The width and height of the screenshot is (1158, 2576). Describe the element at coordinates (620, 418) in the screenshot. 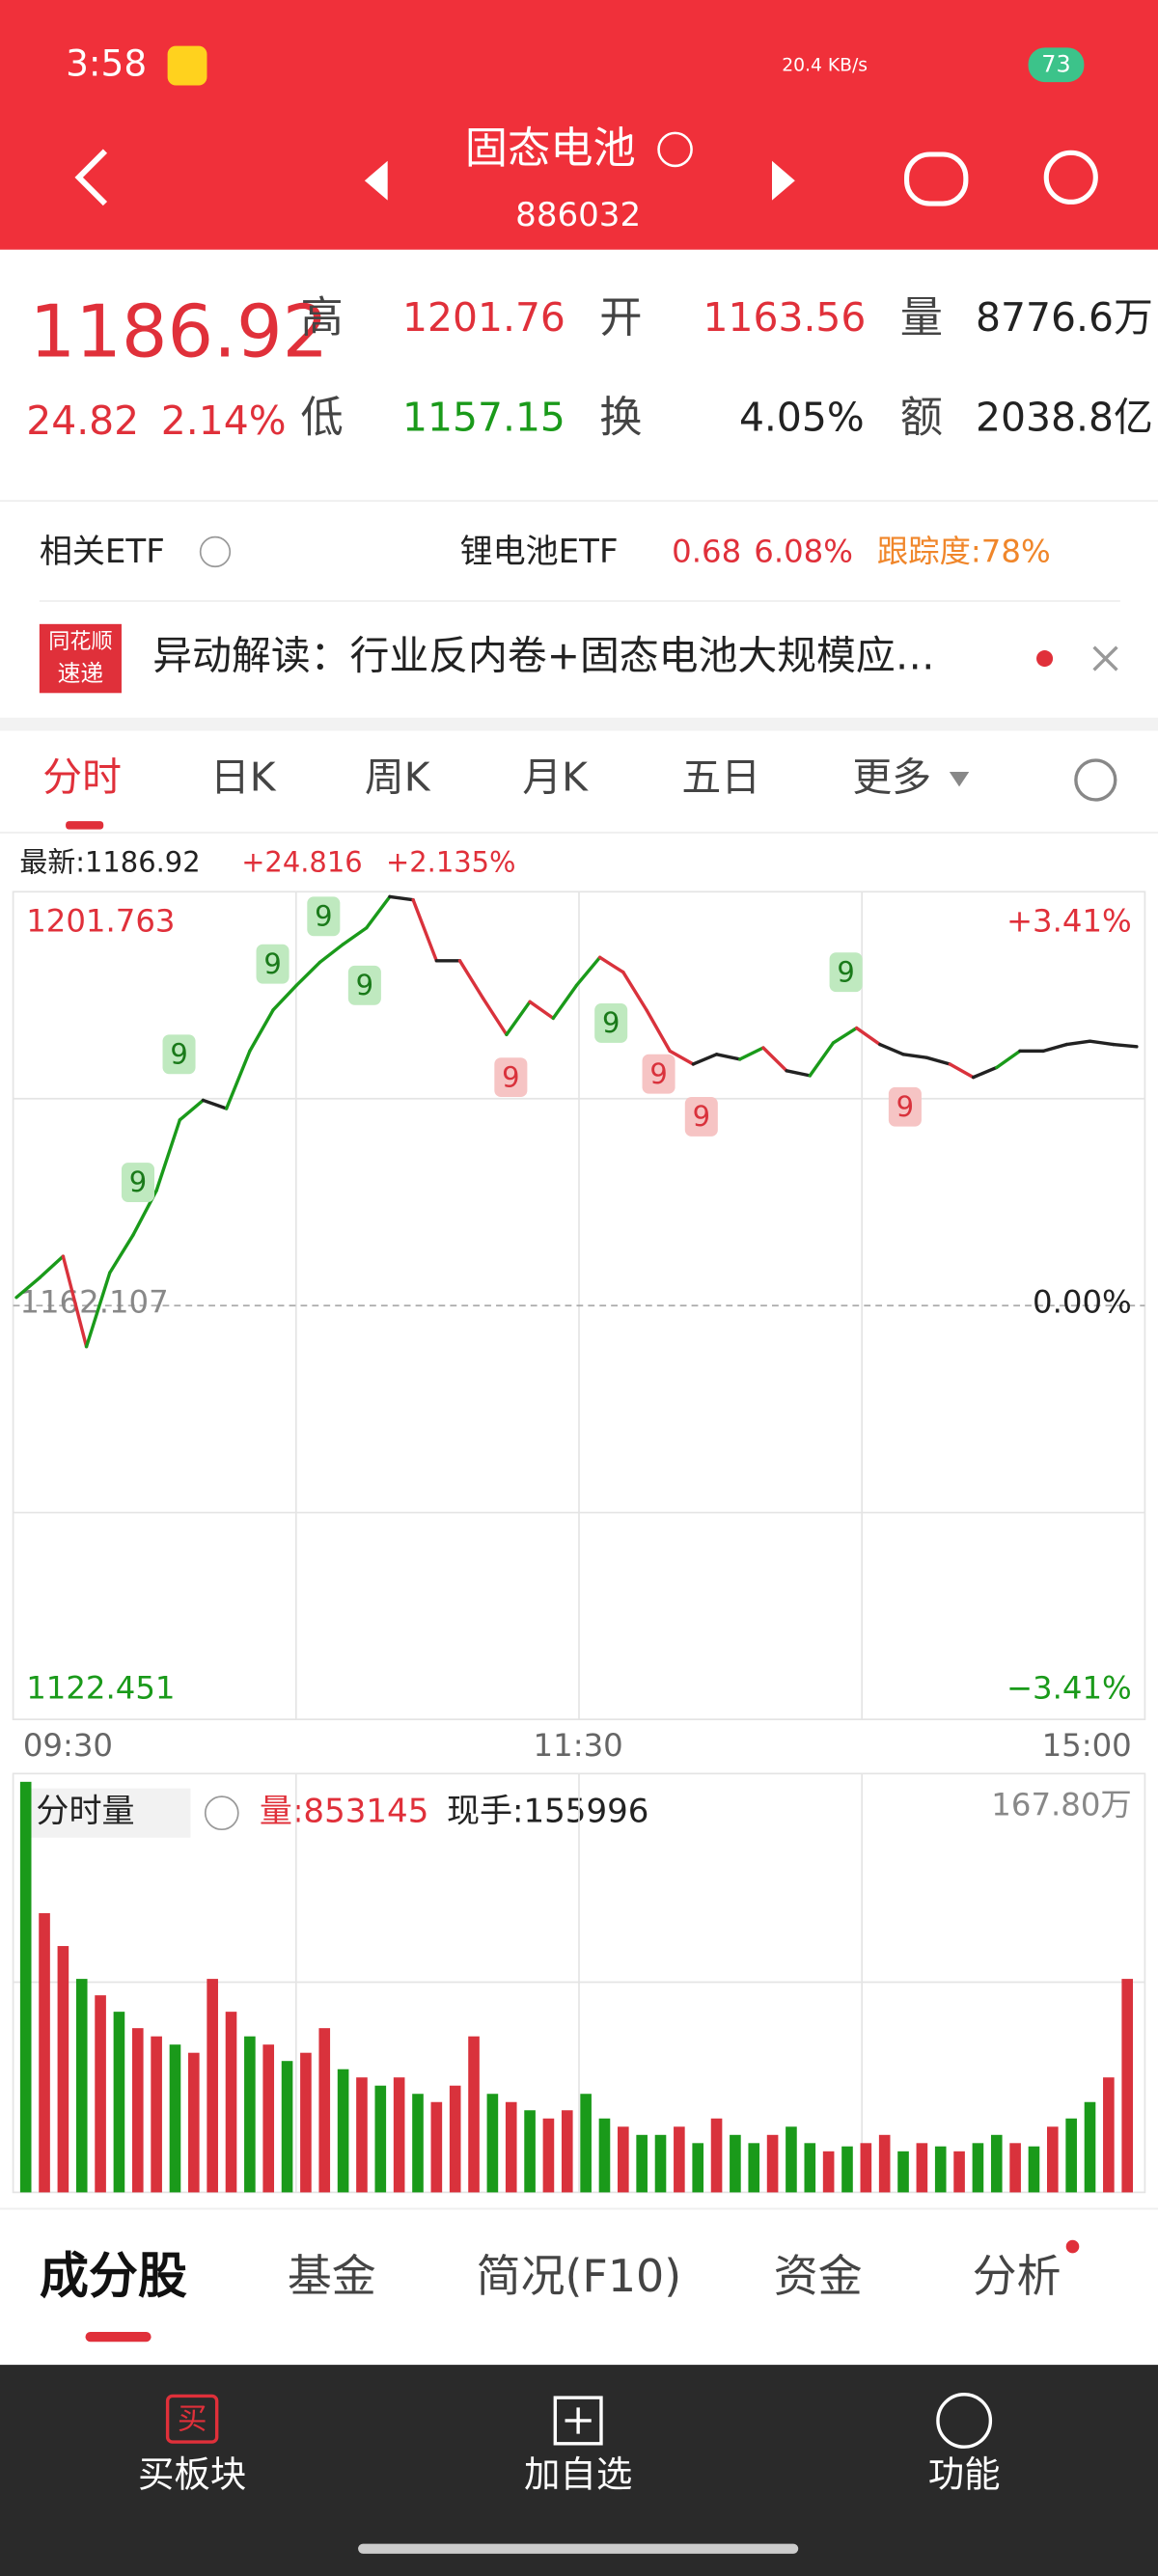

I see `label: 换` at that location.